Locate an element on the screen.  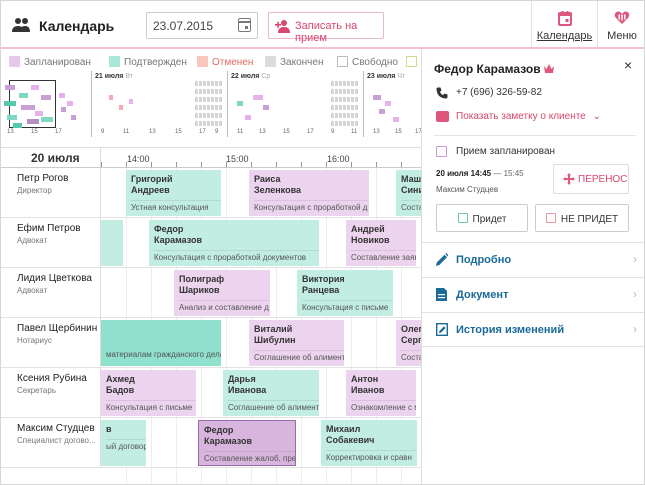
appointment-client: Федор Карамазов is located at coordinates (228, 435).